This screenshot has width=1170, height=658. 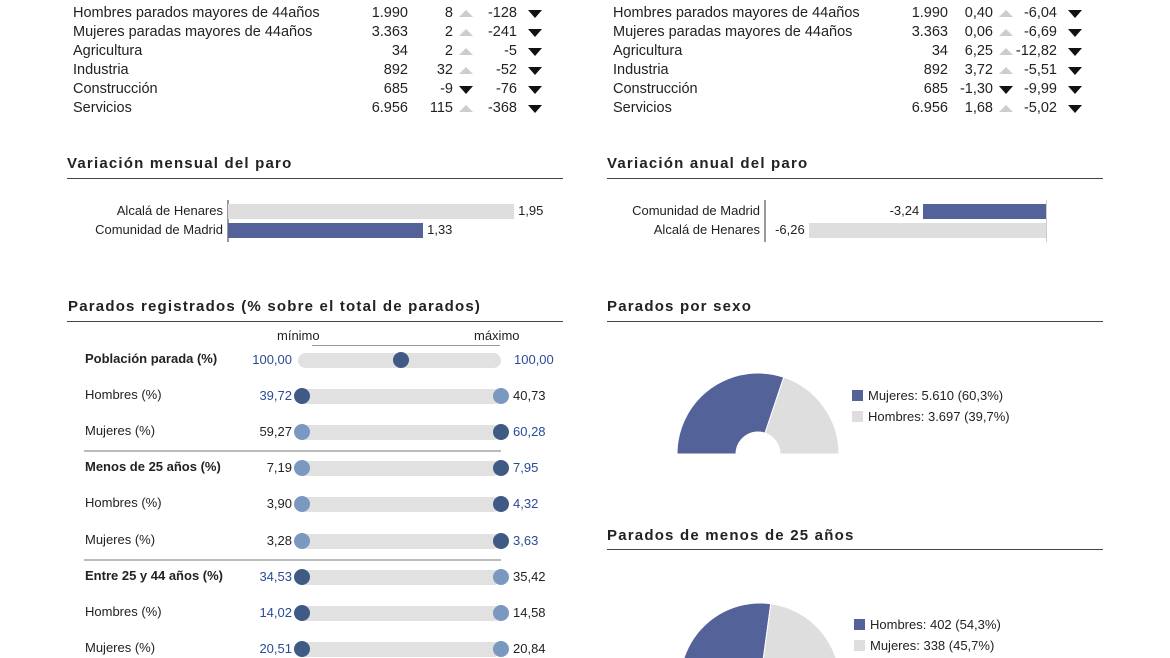 What do you see at coordinates (529, 612) in the screenshot?
I see `max-value: 14,58` at bounding box center [529, 612].